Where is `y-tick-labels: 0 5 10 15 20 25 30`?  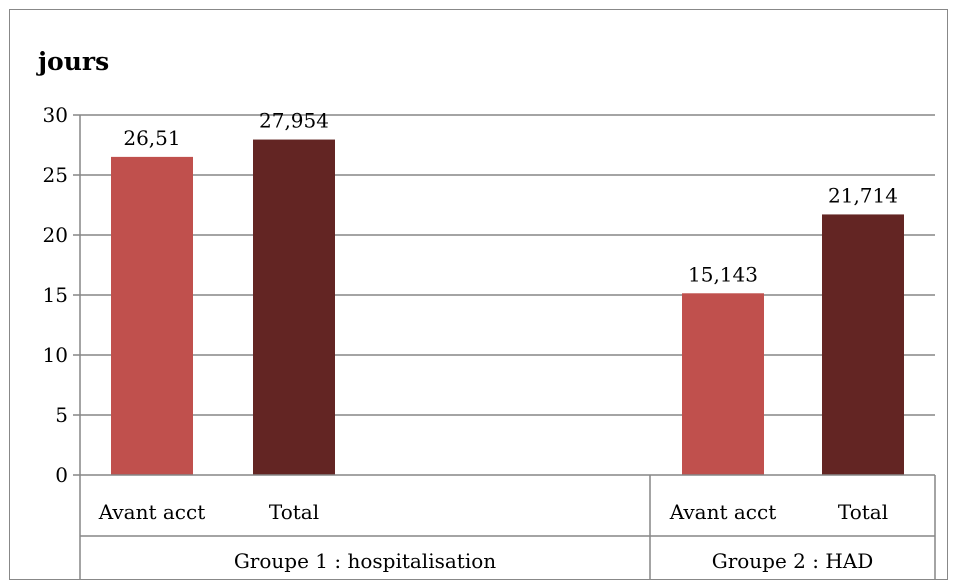
y-tick-labels: 0 5 10 15 20 25 30 is located at coordinates (55, 295).